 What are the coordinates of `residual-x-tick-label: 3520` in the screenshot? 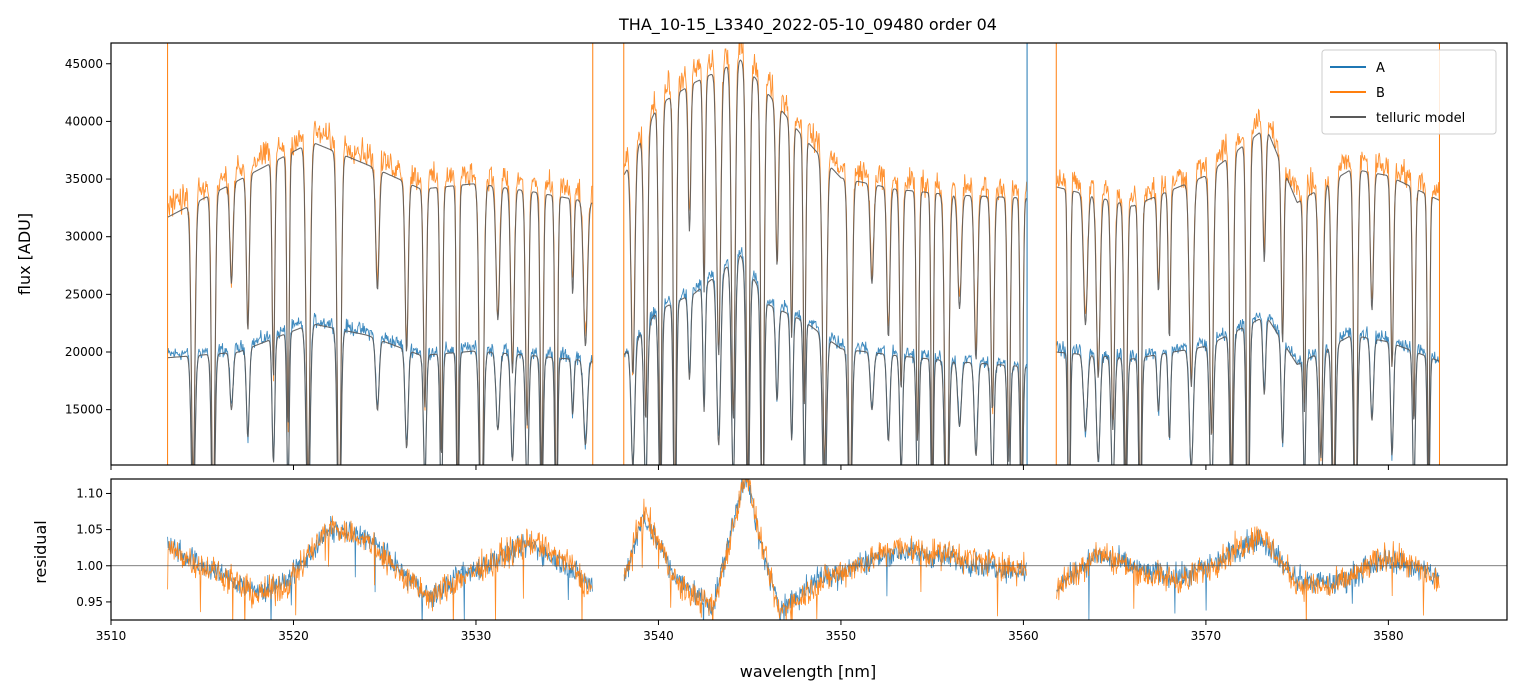 It's located at (293, 636).